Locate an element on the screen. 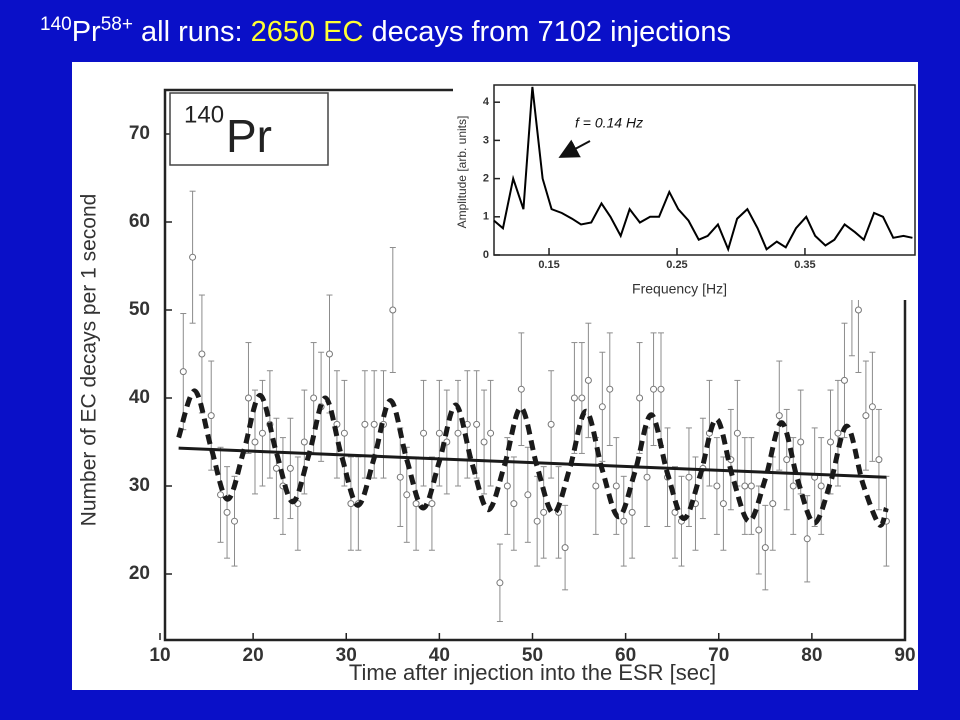 This screenshot has height=720, width=960. plot-frame is located at coordinates (704, 170).